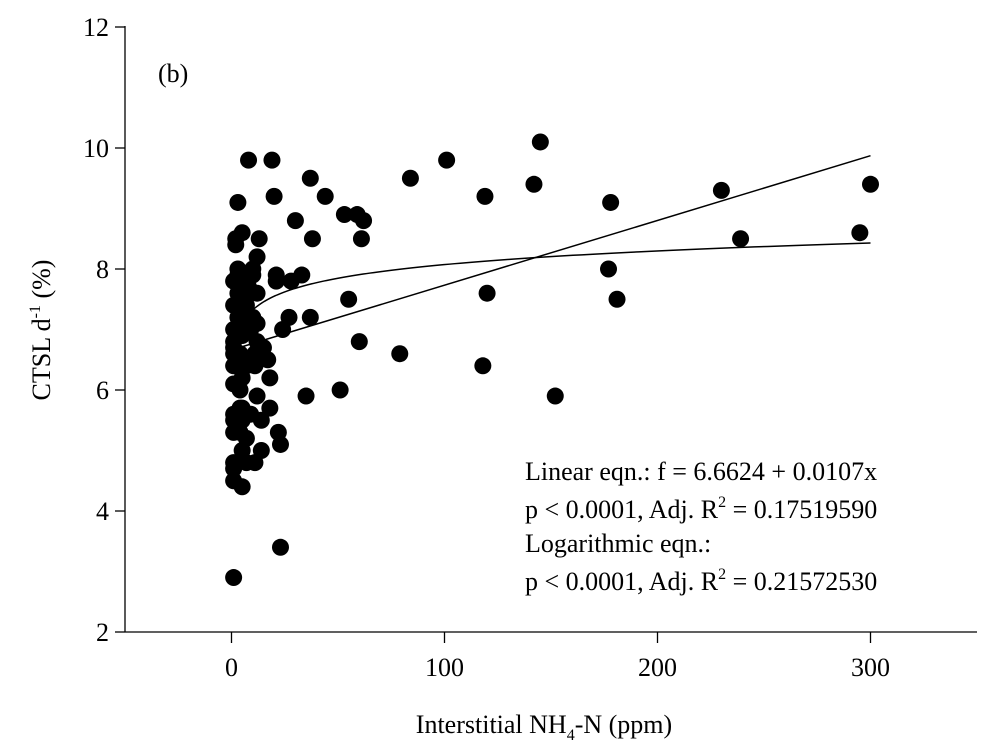 Image resolution: width=989 pixels, height=742 pixels. I want to click on linear-fit-stats-label: p < 0.0001, Adj. R2 = 0.17519590, so click(701, 509).